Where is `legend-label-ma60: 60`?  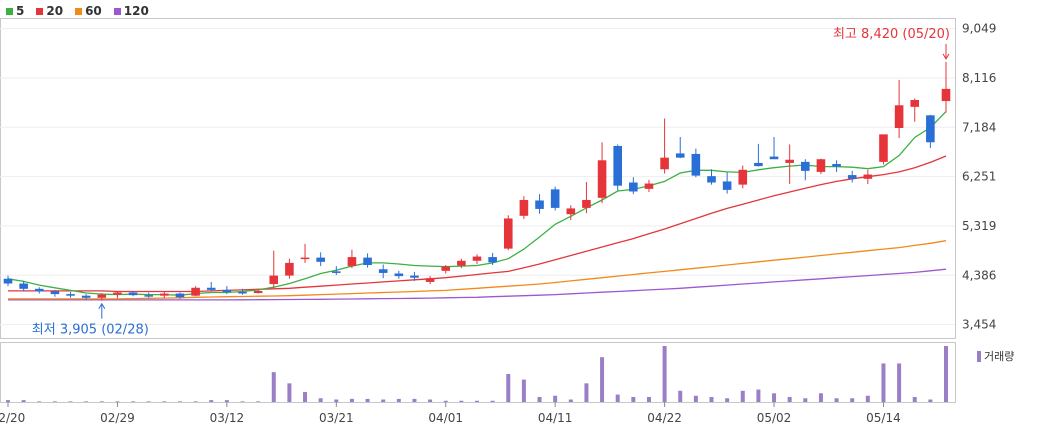
legend-label-ma60: 60 is located at coordinates (93, 11).